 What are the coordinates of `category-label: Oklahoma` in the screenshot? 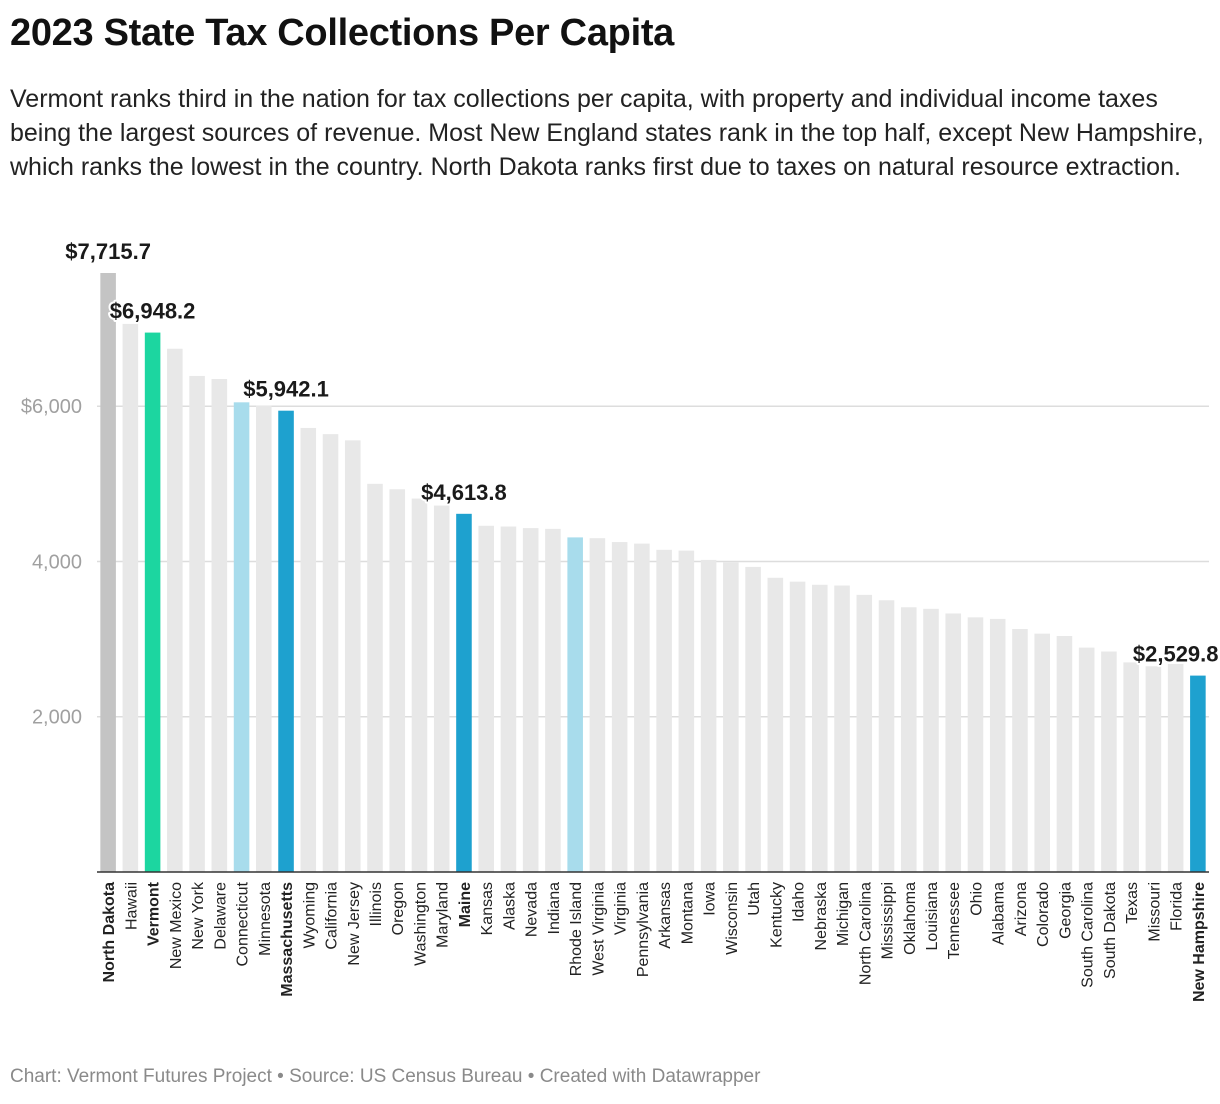 It's located at (910, 918).